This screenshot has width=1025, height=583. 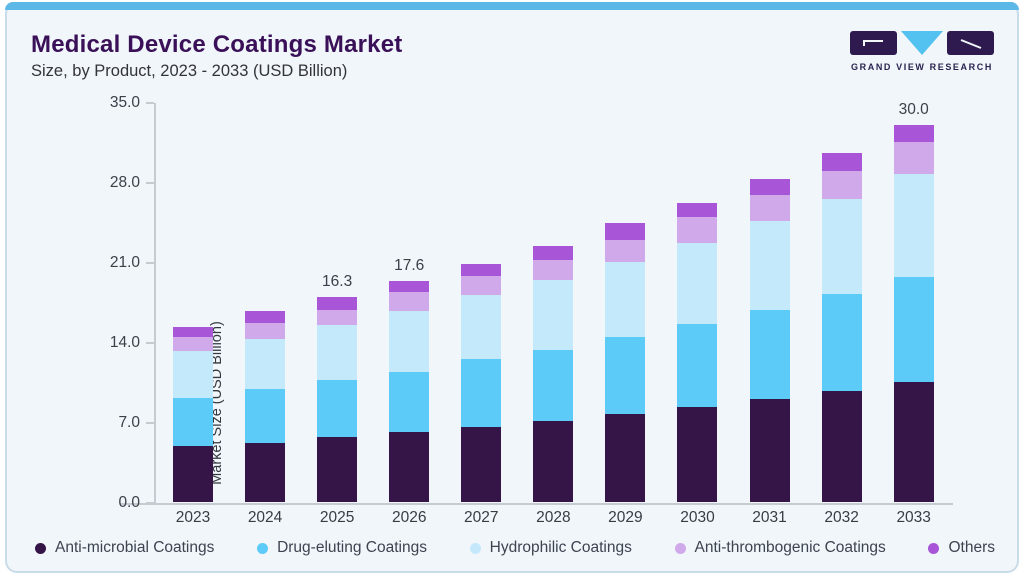 I want to click on bar-2024-segment-hydrophilic-coatings, so click(x=265, y=363).